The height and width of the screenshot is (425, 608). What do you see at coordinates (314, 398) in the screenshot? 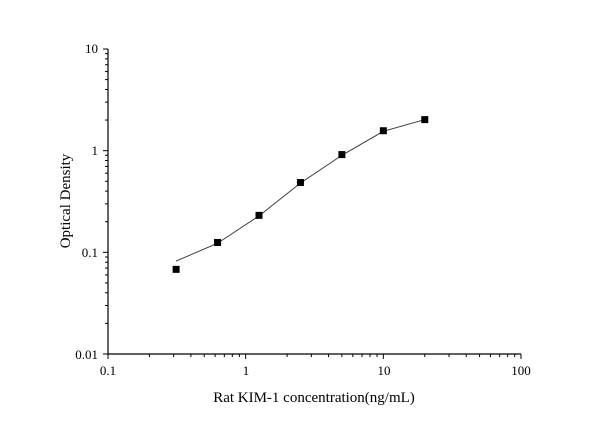
I see `x-axis-title: Rat KIM-1 concentration(ng/mL)` at bounding box center [314, 398].